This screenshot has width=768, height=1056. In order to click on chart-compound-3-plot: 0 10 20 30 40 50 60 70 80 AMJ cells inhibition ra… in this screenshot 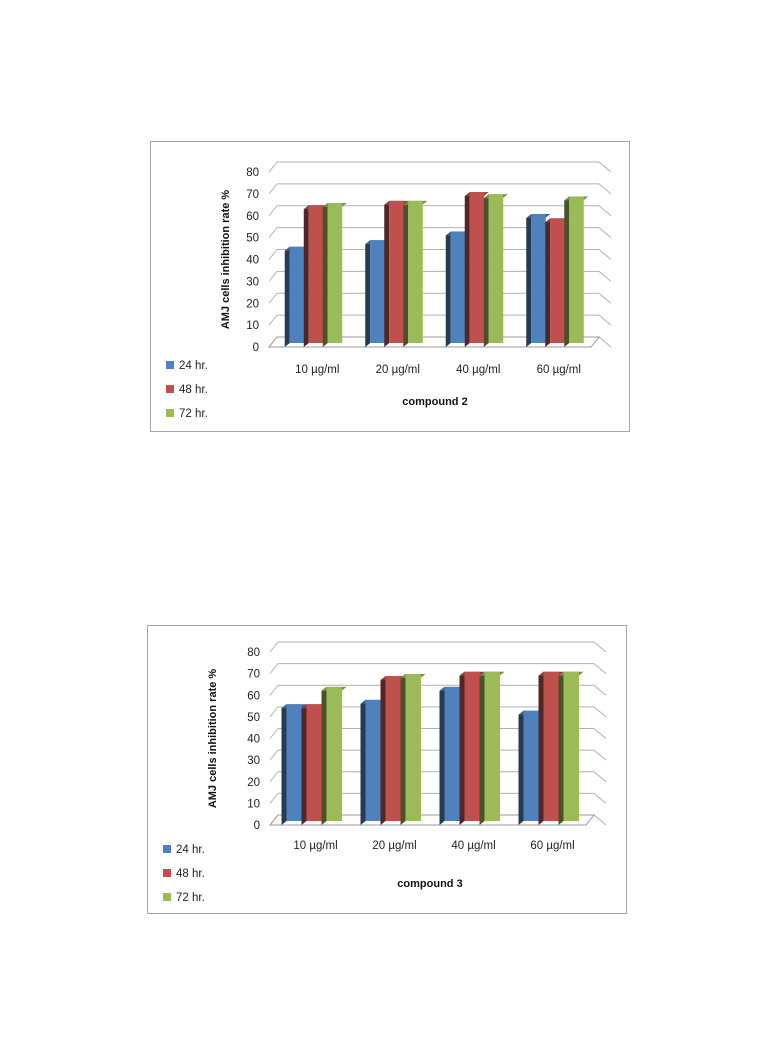, I will do `click(385, 772)`.